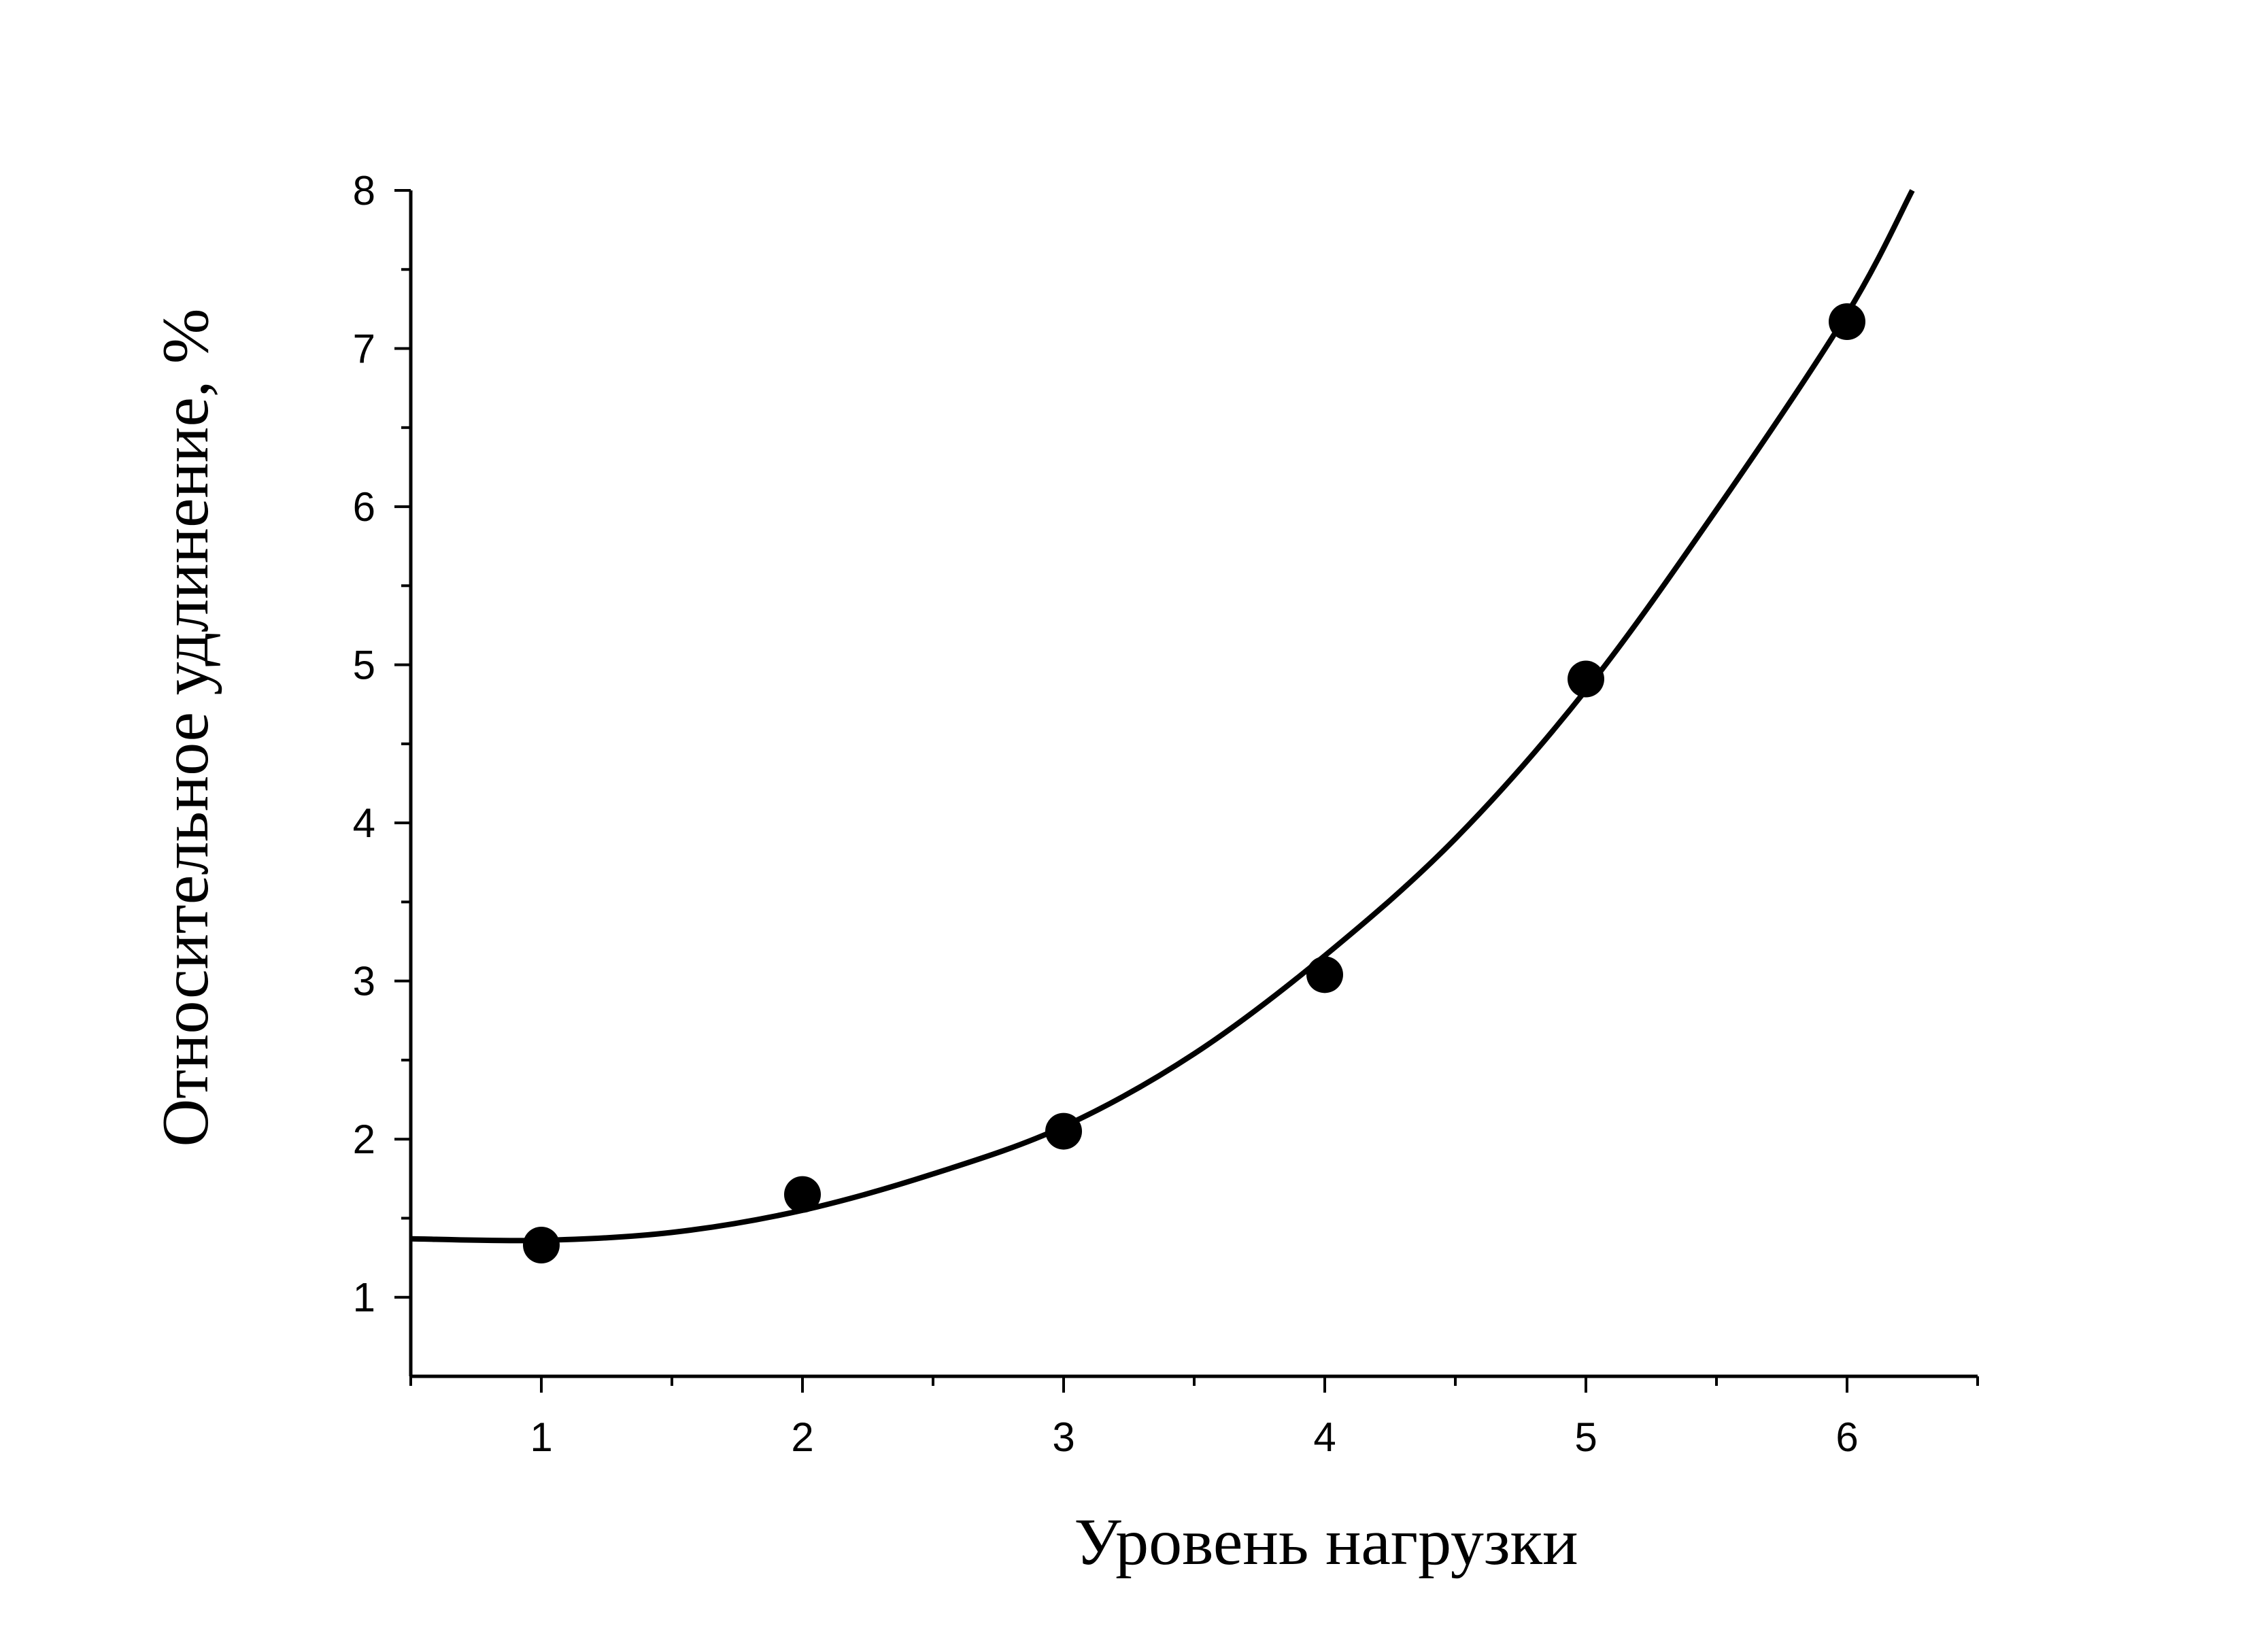 The width and height of the screenshot is (2268, 1632). I want to click on x-tick-label: 5, so click(1585, 1437).